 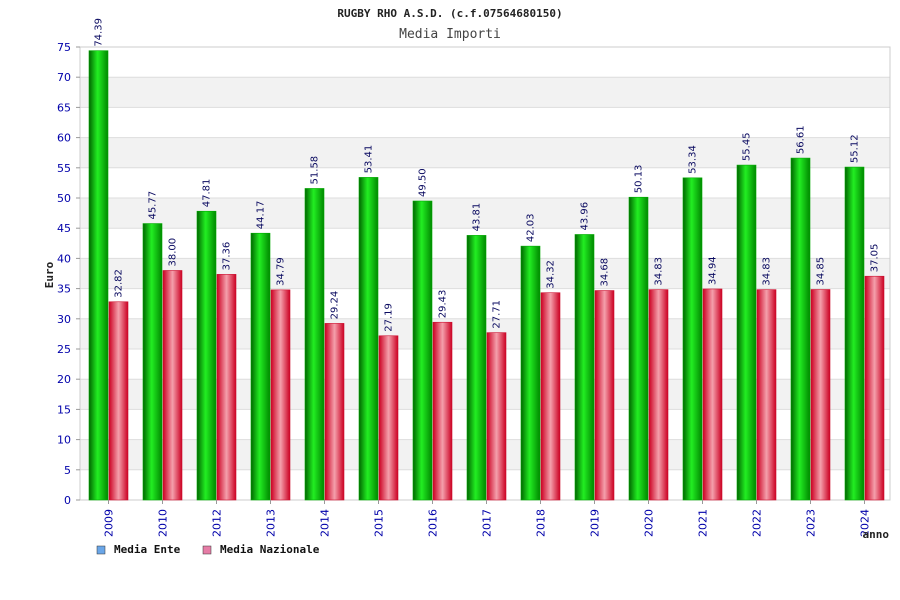 What do you see at coordinates (118, 401) in the screenshot?
I see `bar-media-nazionale-2009` at bounding box center [118, 401].